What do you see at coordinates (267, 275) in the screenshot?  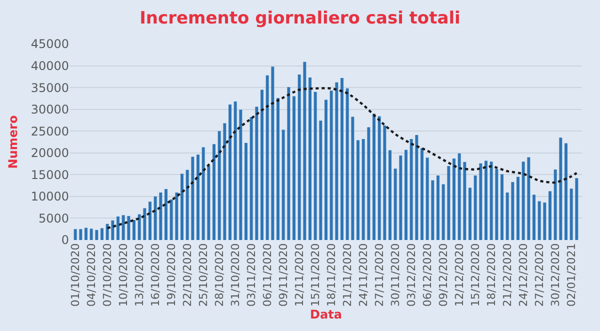 I see `x-tick-label: 06/11/2020` at bounding box center [267, 275].